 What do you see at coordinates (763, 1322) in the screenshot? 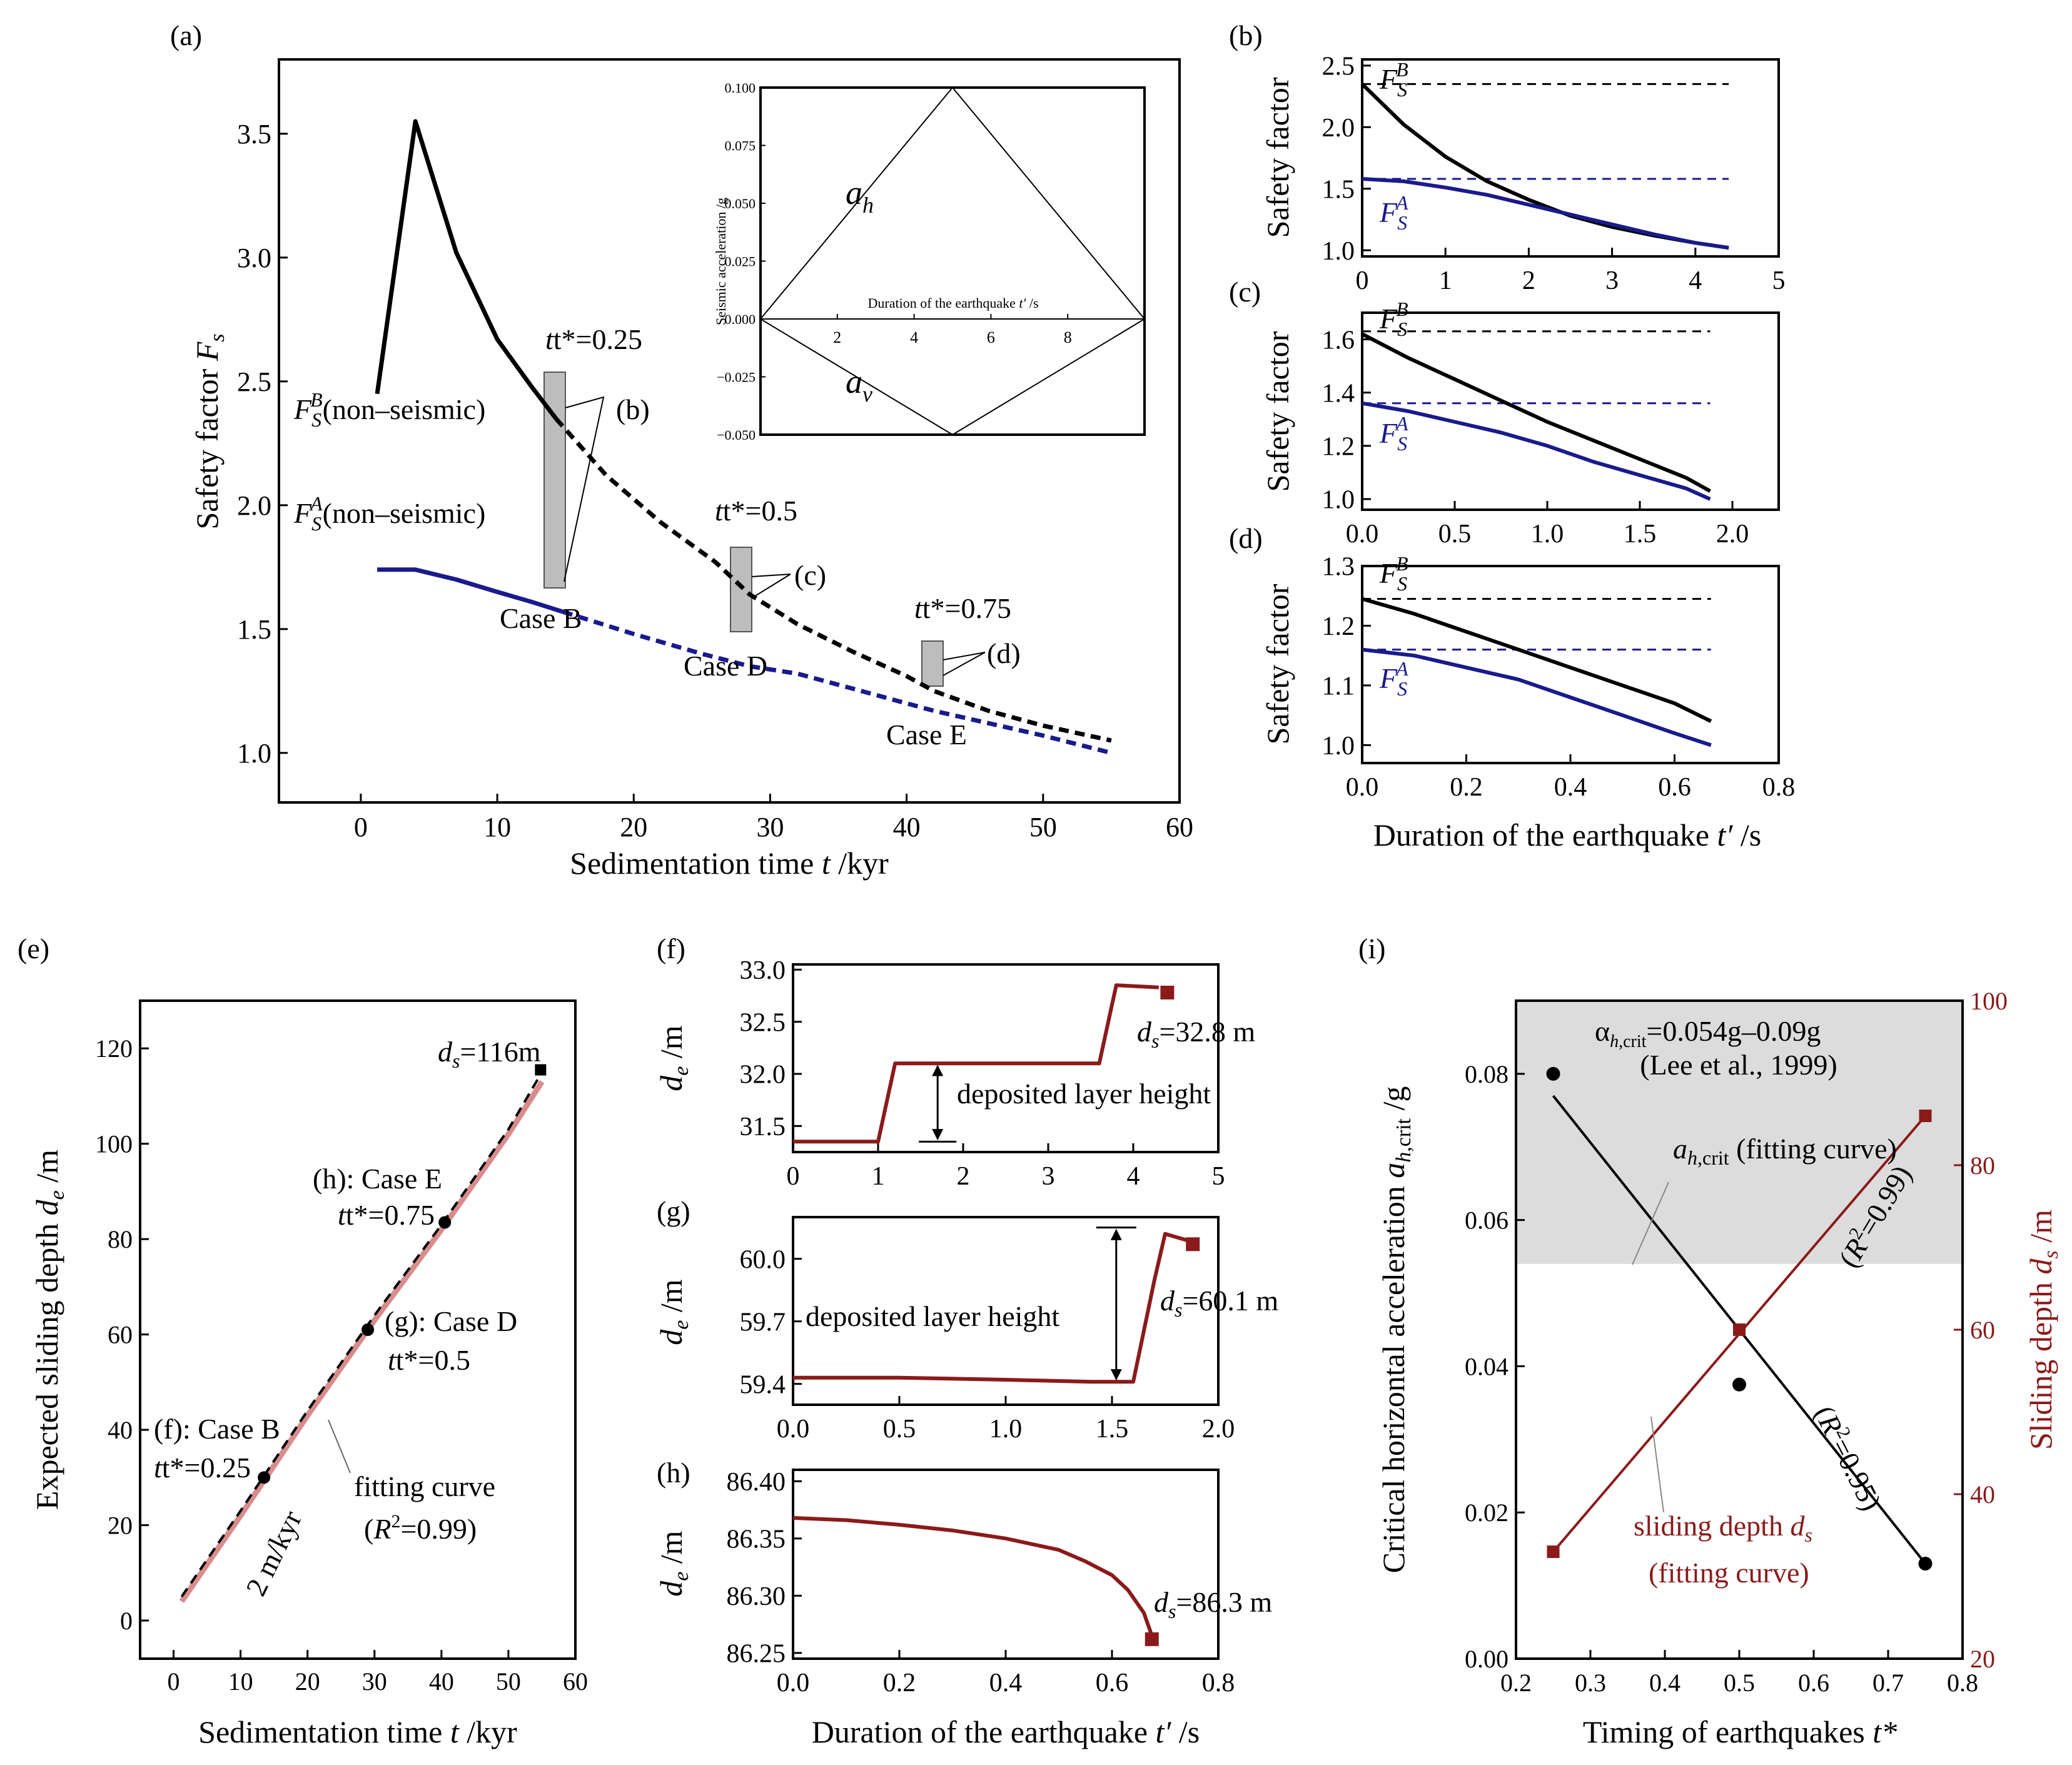
I see `y-tick-label: 59.7` at bounding box center [763, 1322].